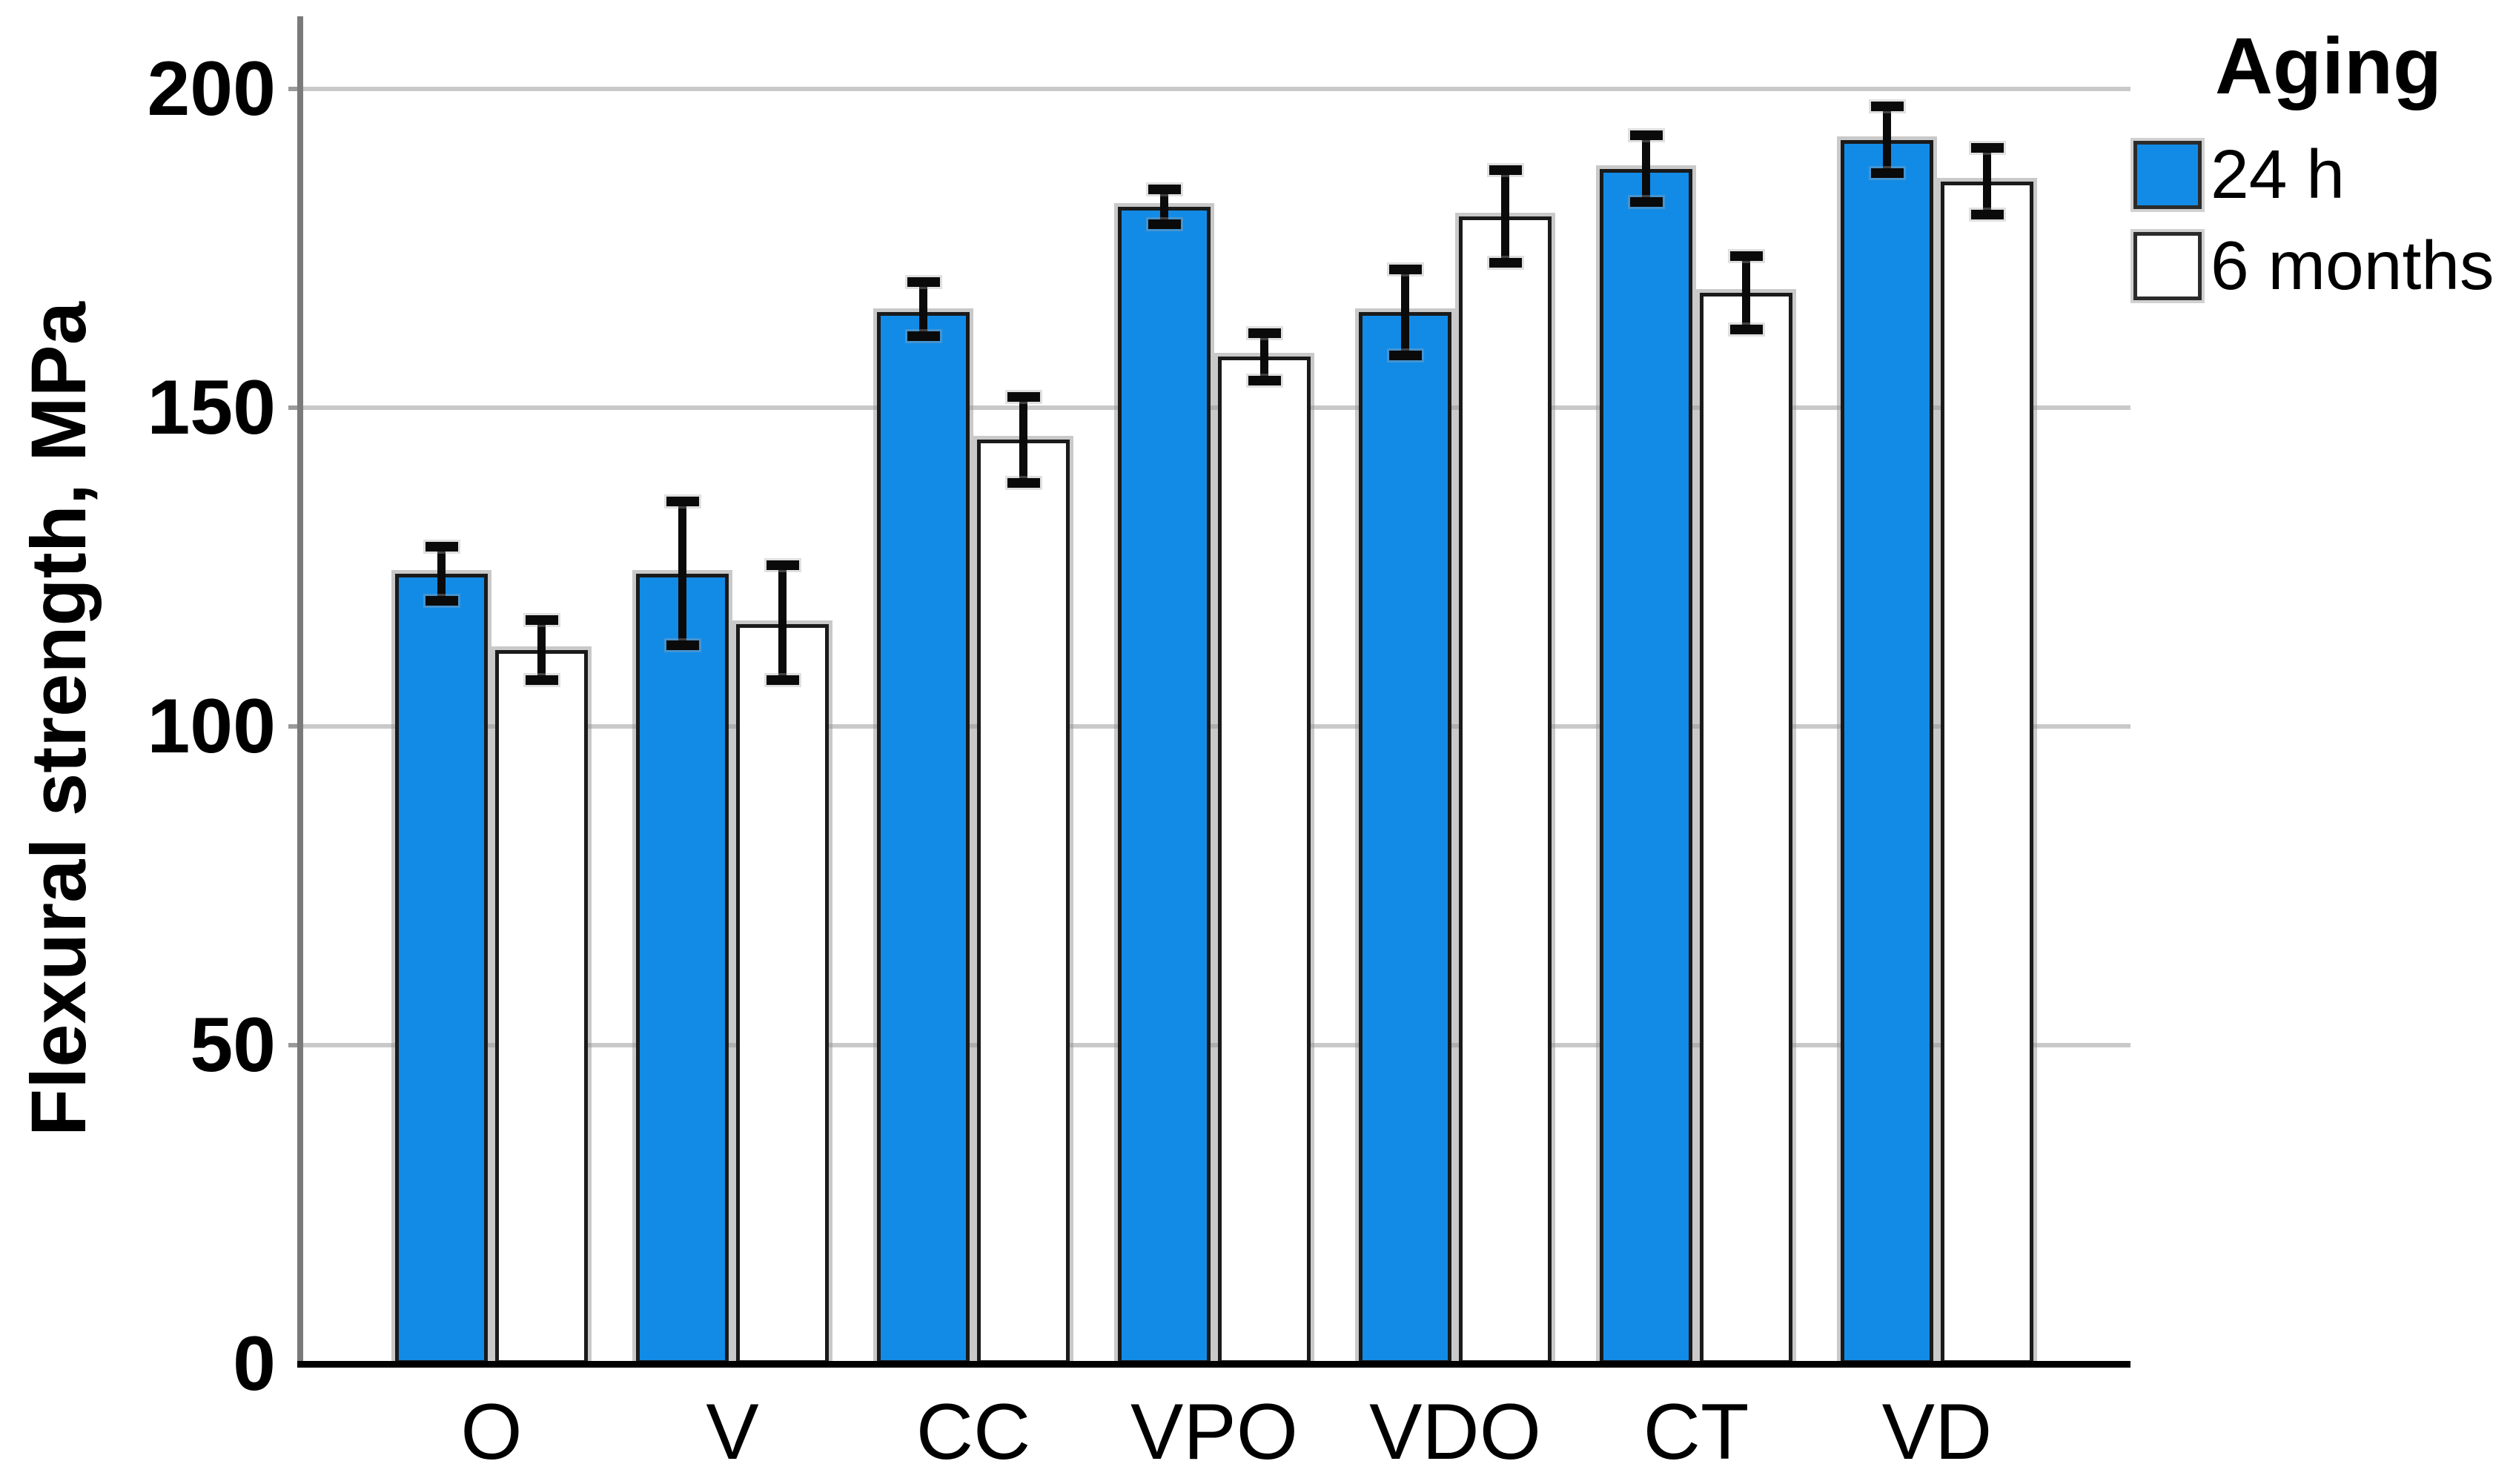 The height and width of the screenshot is (1484, 2513). I want to click on bar-CT-24h, so click(1646, 766).